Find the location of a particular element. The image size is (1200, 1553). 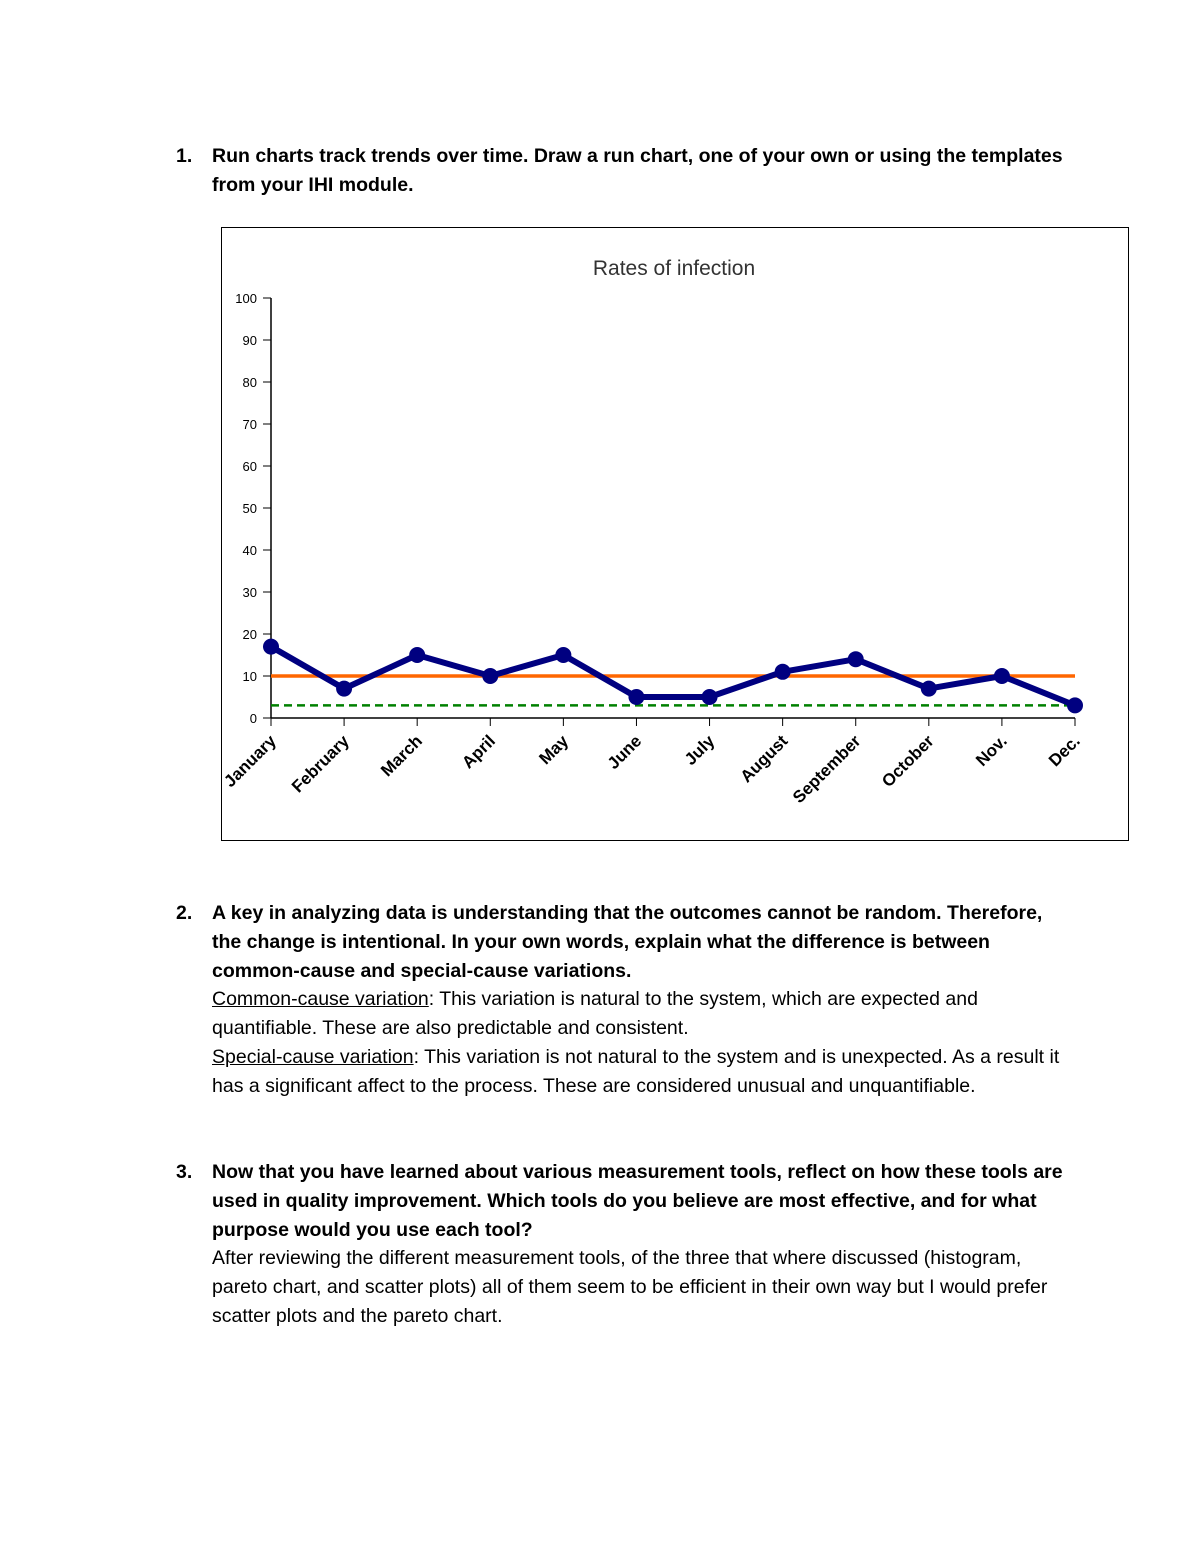

y-tick-label: 70 is located at coordinates (250, 424).